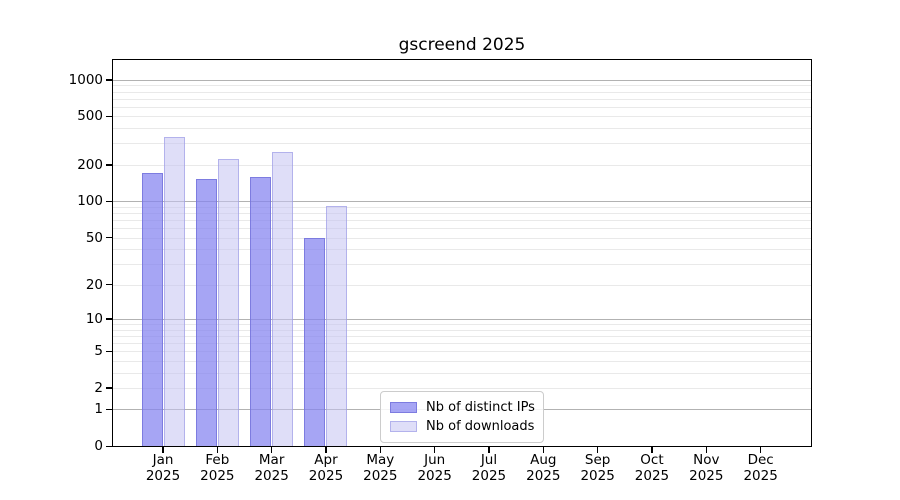  Describe the element at coordinates (85, 79) in the screenshot. I see `y-tick-label: 1000` at that location.